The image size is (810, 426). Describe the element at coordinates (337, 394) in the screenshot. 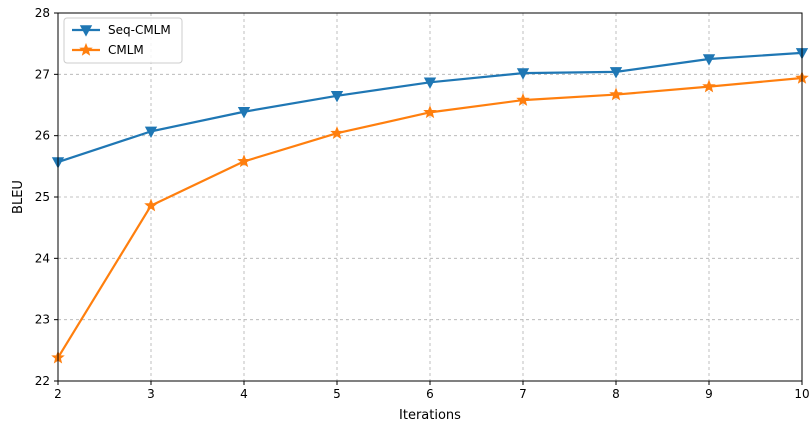

I see `x-tick-label: 5` at that location.